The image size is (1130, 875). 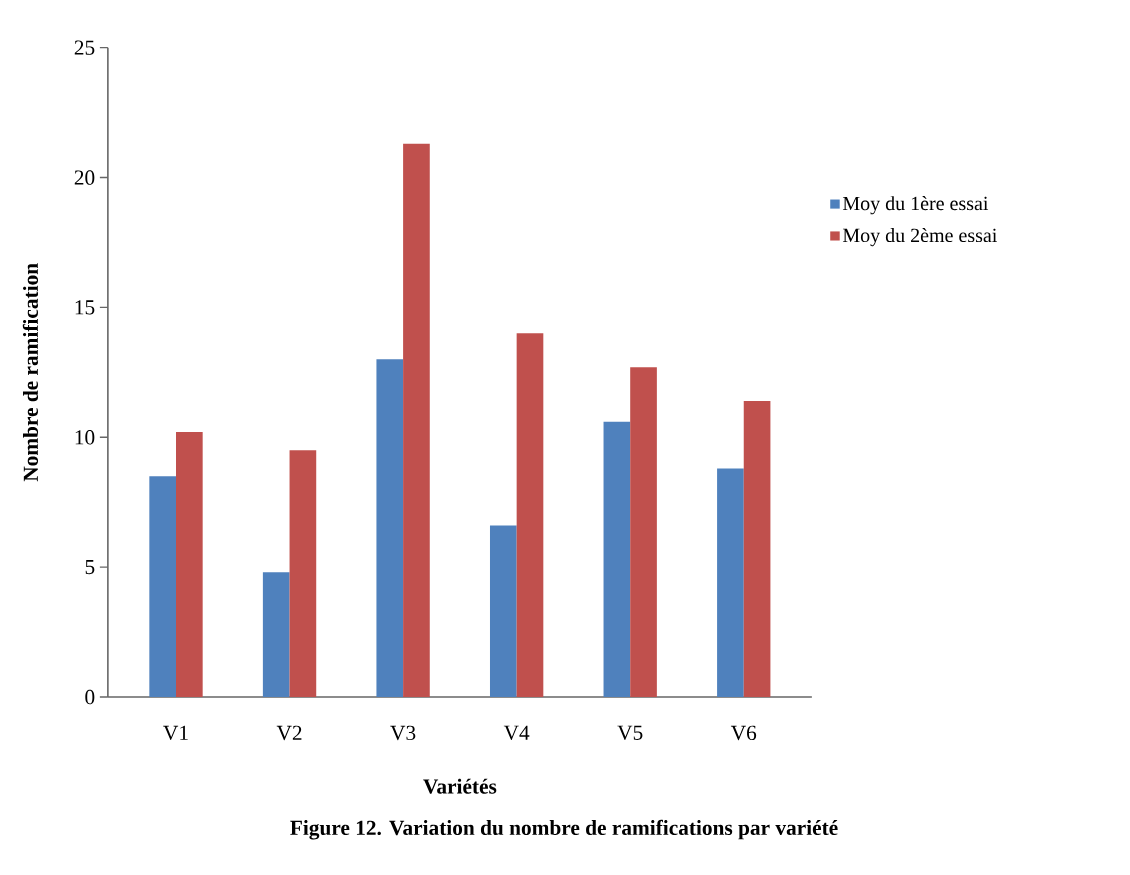 What do you see at coordinates (85, 307) in the screenshot?
I see `y-tick-label: 15` at bounding box center [85, 307].